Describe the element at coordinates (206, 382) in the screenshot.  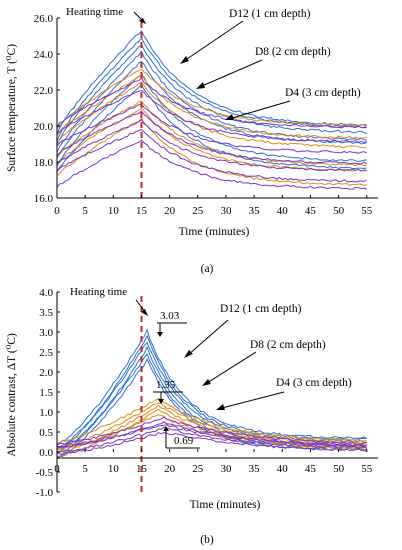
I see `d8-arrowhead-b` at that location.